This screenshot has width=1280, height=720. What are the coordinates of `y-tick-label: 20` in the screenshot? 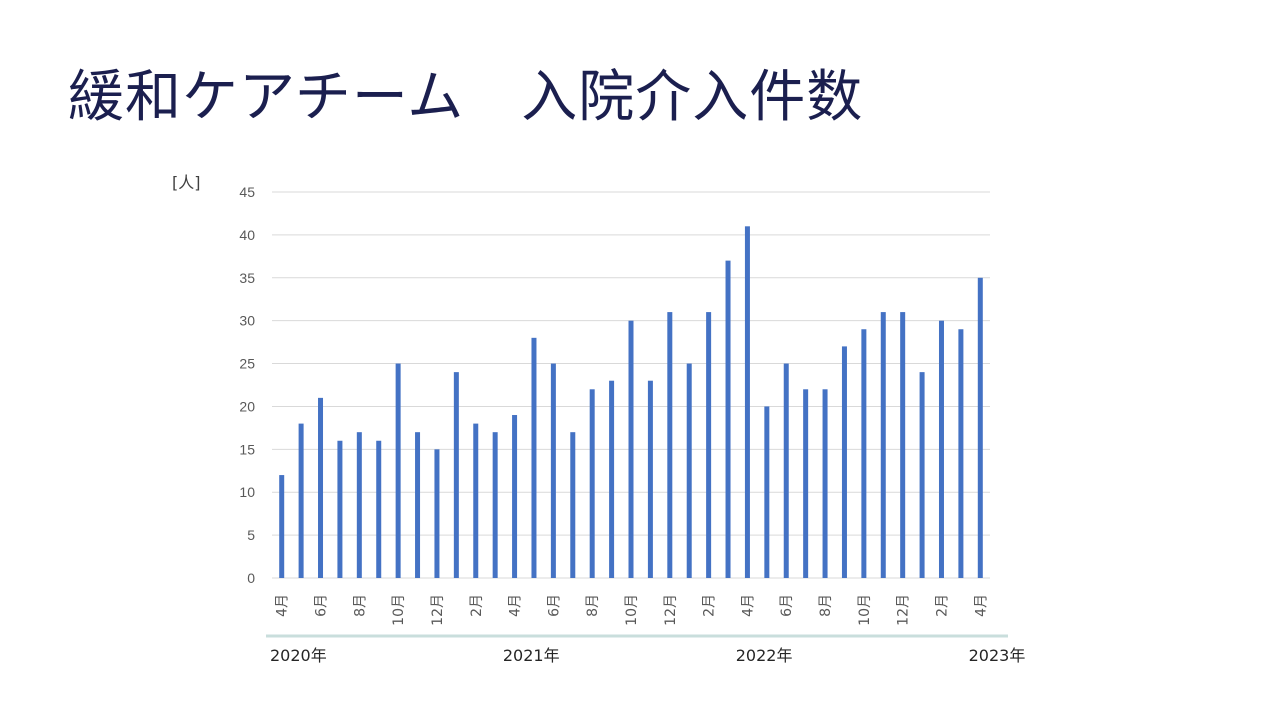 It's located at (247, 406).